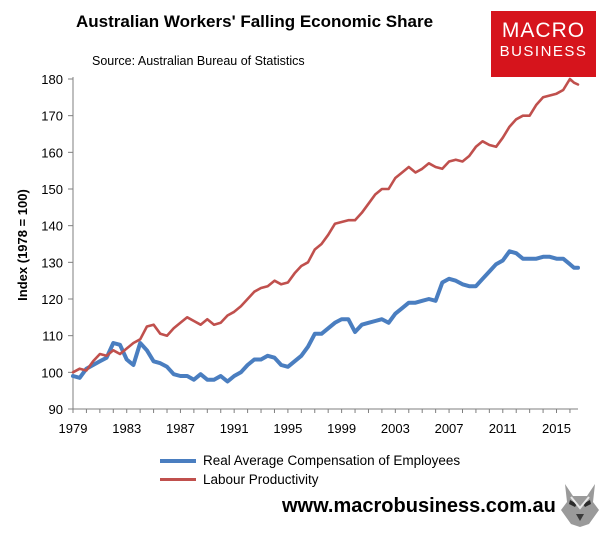 This screenshot has width=607, height=536. Describe the element at coordinates (56, 409) in the screenshot. I see `y-tick-label: 90` at that location.